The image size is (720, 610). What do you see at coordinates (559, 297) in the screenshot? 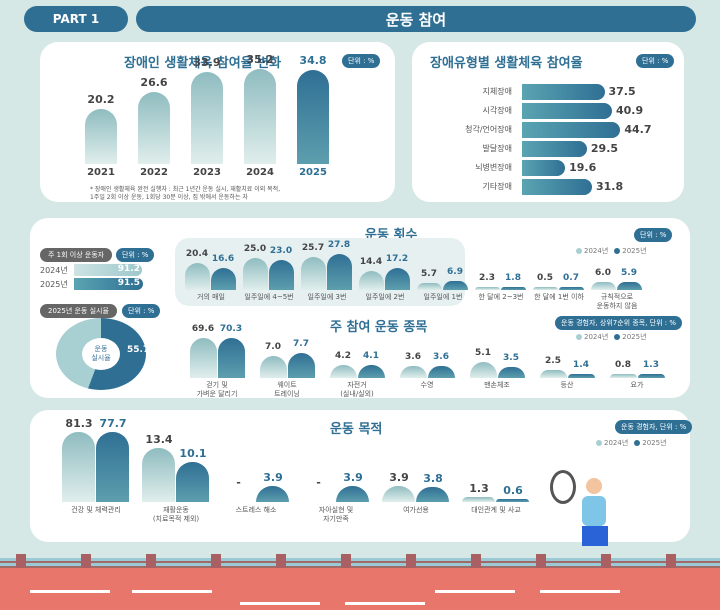
I see `category-label: 한 달에 1번 이하` at bounding box center [559, 297].